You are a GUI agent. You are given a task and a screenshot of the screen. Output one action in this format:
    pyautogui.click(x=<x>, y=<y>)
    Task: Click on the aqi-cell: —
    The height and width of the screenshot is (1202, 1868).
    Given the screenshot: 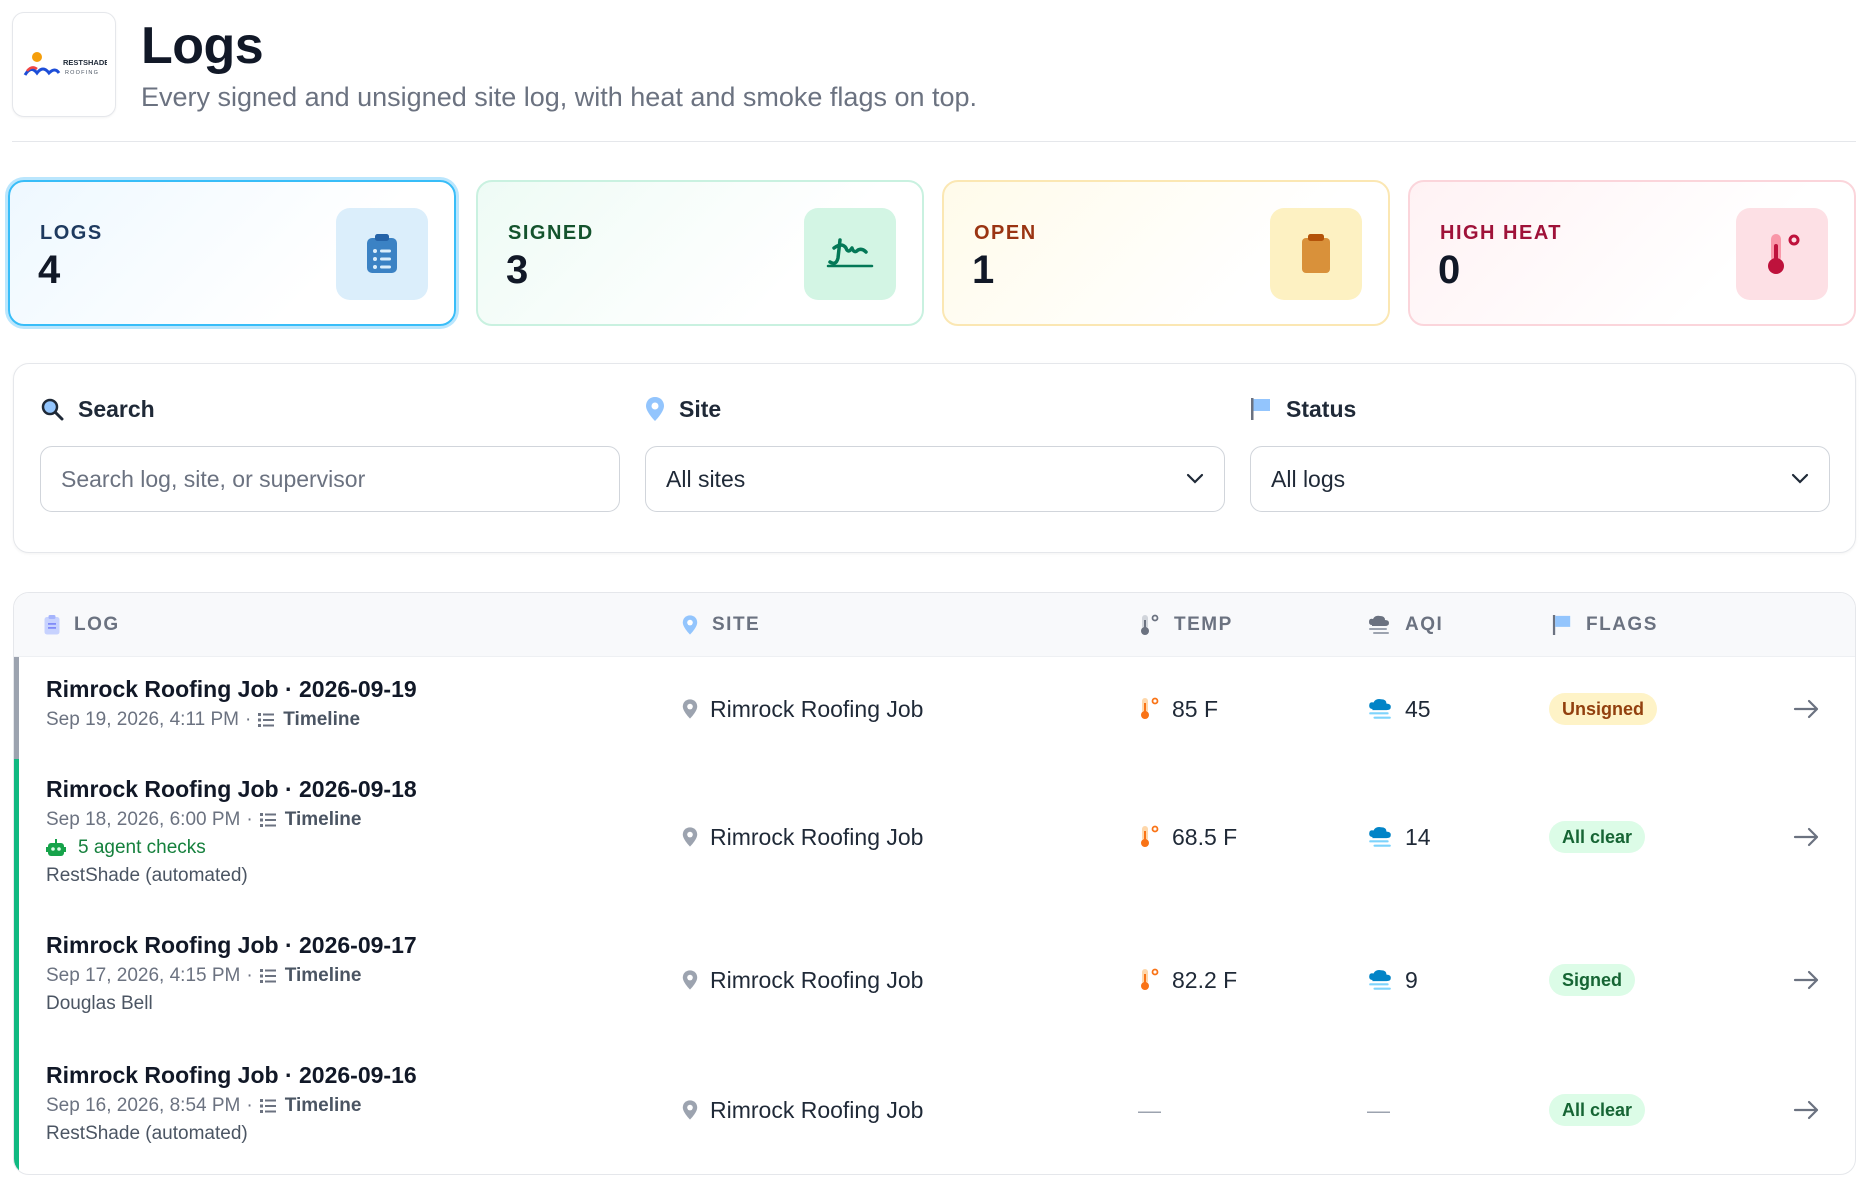 What is the action you would take?
    pyautogui.click(x=1378, y=1109)
    